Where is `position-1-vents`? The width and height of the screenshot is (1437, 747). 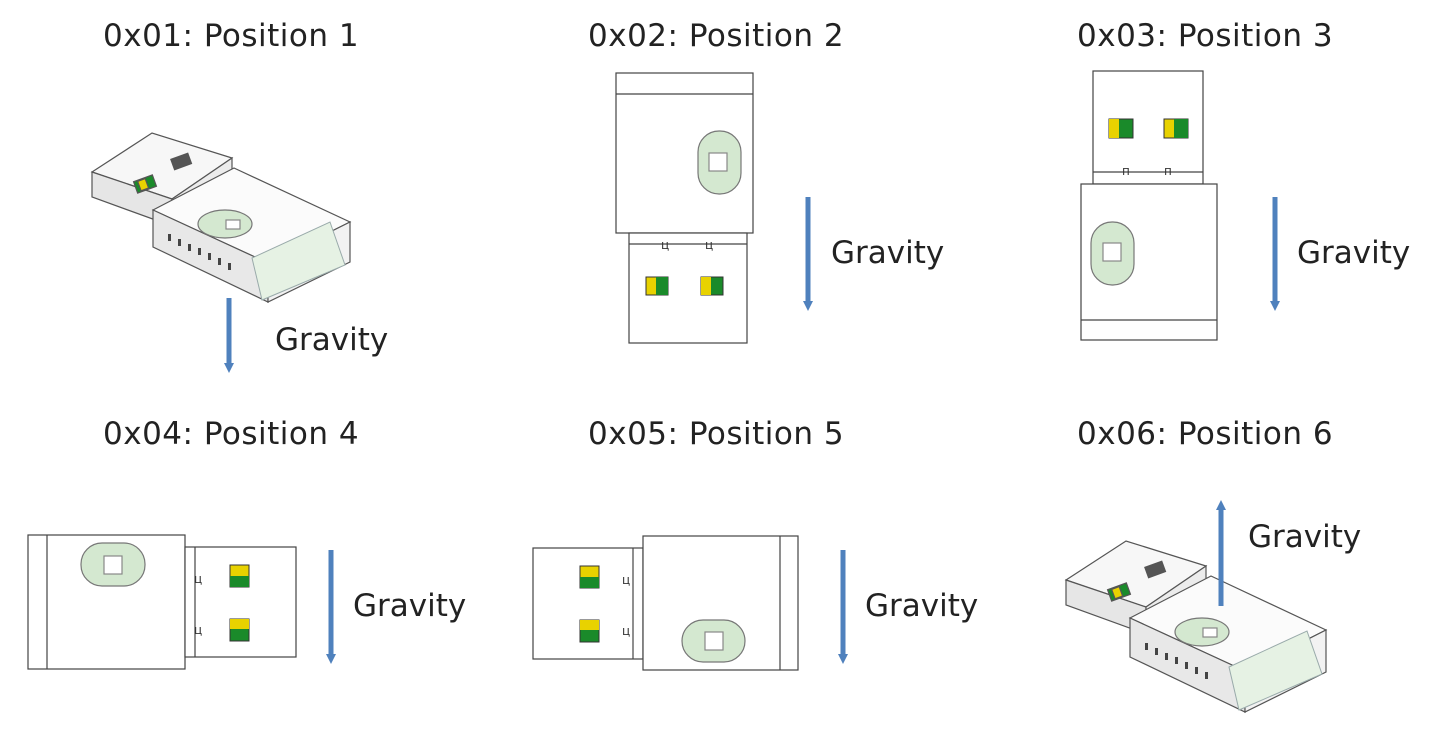
position-1-vents is located at coordinates (199, 252).